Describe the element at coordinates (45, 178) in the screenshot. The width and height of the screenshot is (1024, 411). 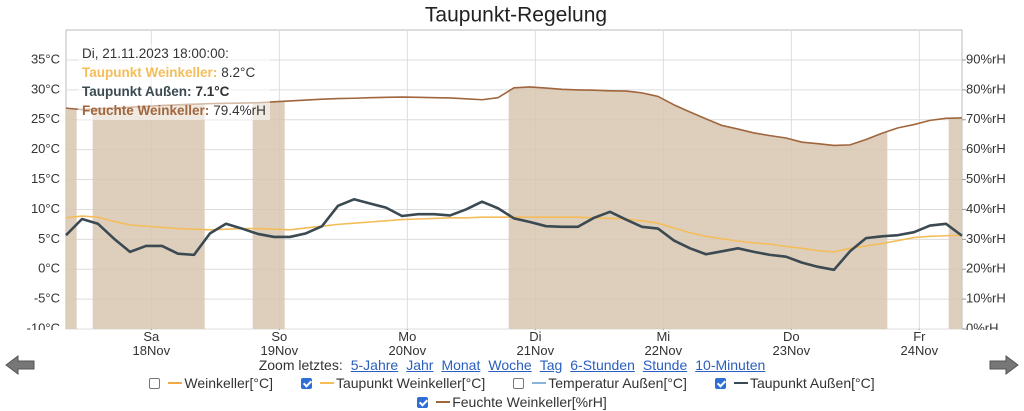
I see `y-tick-label: 15°C` at that location.